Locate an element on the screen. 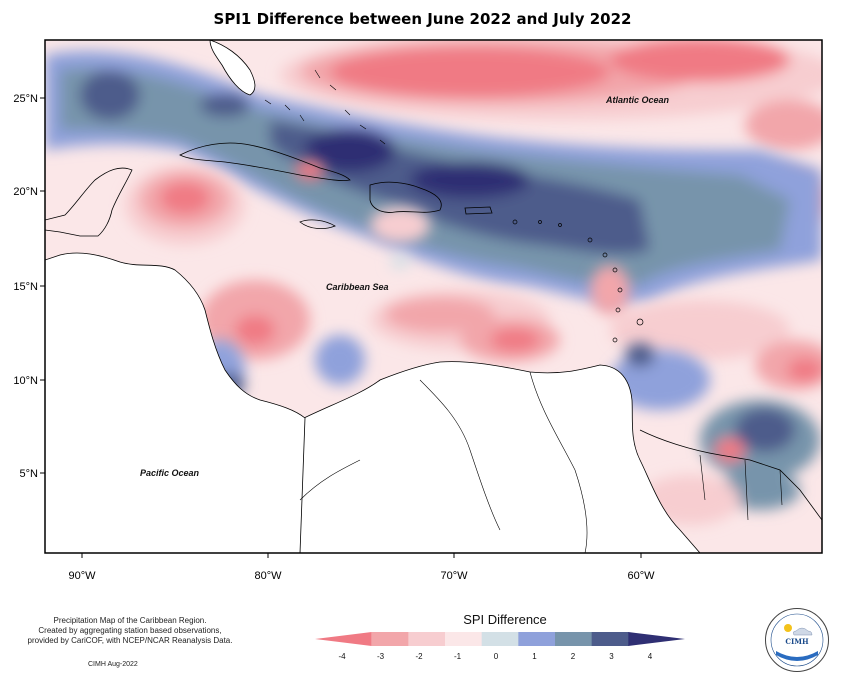 The height and width of the screenshot is (684, 845). latitude-ticks: 25°N 20°N 15°N 10°N 5°N is located at coordinates (25, 286).